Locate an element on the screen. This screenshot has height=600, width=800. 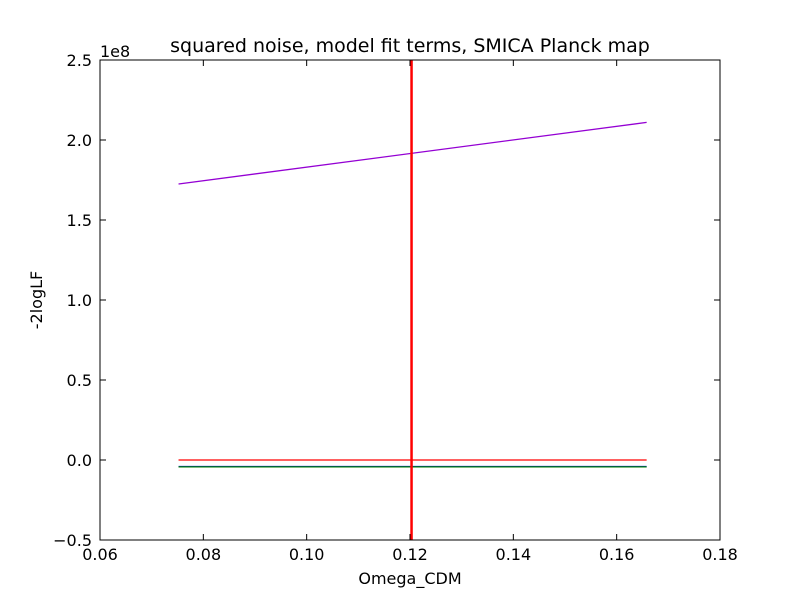
y-tick-label: 1.5 is located at coordinates (79, 220).